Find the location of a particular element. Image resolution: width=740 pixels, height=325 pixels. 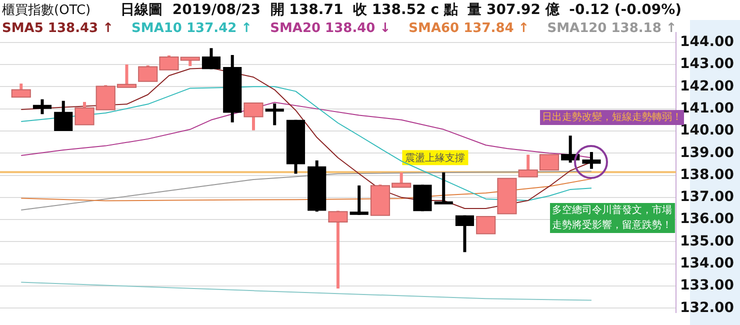

y-tick-label: 134.00 is located at coordinates (707, 264).